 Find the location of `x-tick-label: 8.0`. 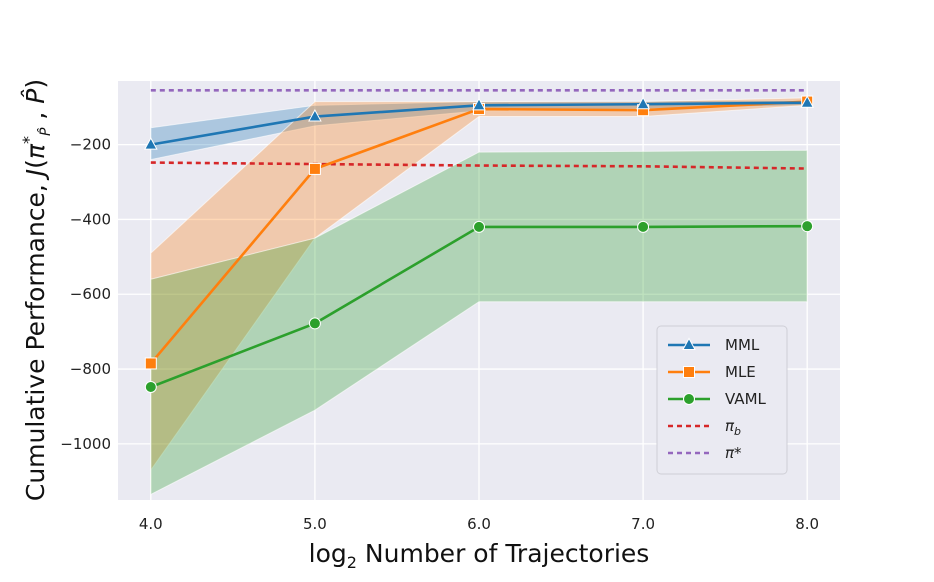

x-tick-label: 8.0 is located at coordinates (807, 524).